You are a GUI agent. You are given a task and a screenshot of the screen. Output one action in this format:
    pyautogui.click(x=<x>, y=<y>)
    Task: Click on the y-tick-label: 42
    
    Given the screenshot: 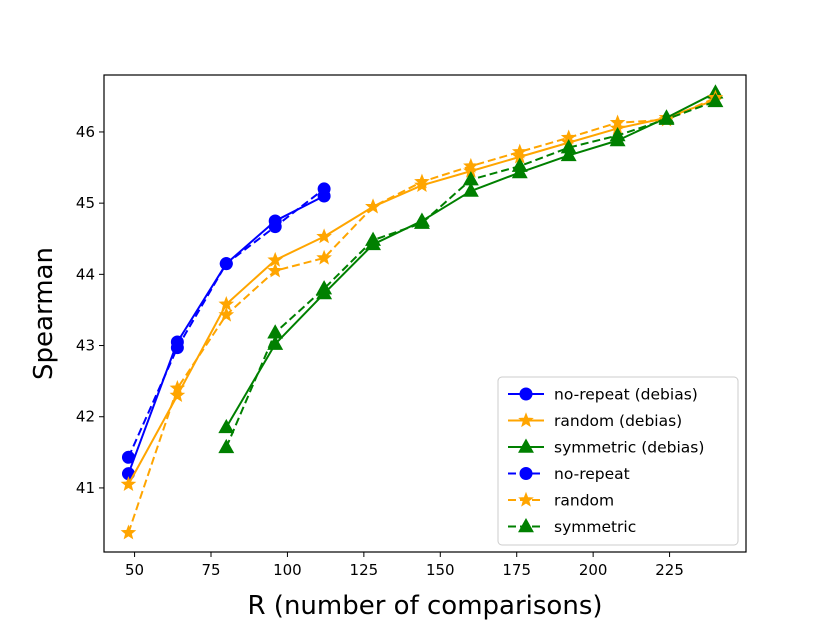 What is the action you would take?
    pyautogui.click(x=85, y=417)
    